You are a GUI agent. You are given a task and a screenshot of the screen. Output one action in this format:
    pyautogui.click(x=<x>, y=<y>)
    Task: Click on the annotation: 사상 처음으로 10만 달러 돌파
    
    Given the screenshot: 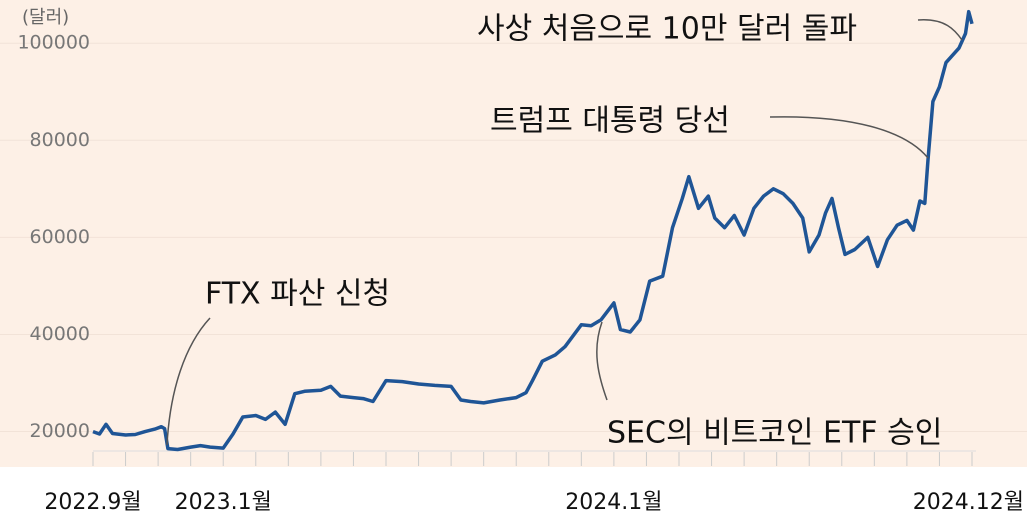 What is the action you would take?
    pyautogui.click(x=667, y=29)
    